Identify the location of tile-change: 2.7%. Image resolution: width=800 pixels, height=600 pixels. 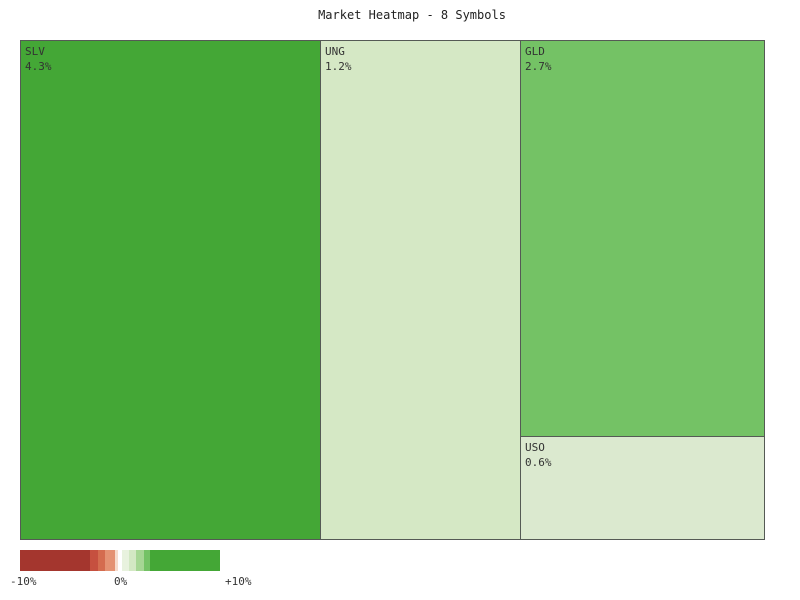
(538, 66).